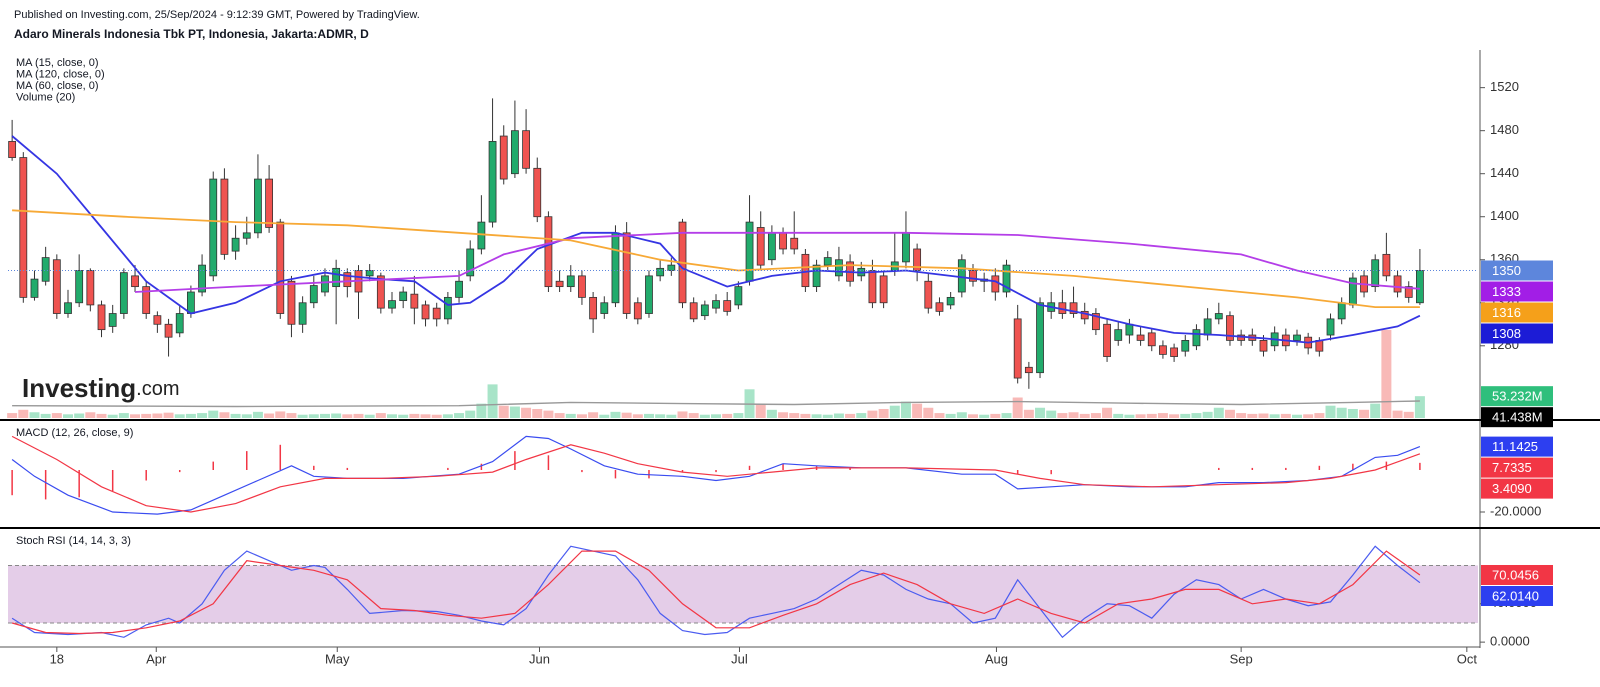 The image size is (1600, 687). I want to click on y-tick-label: 1520, so click(1504, 86).